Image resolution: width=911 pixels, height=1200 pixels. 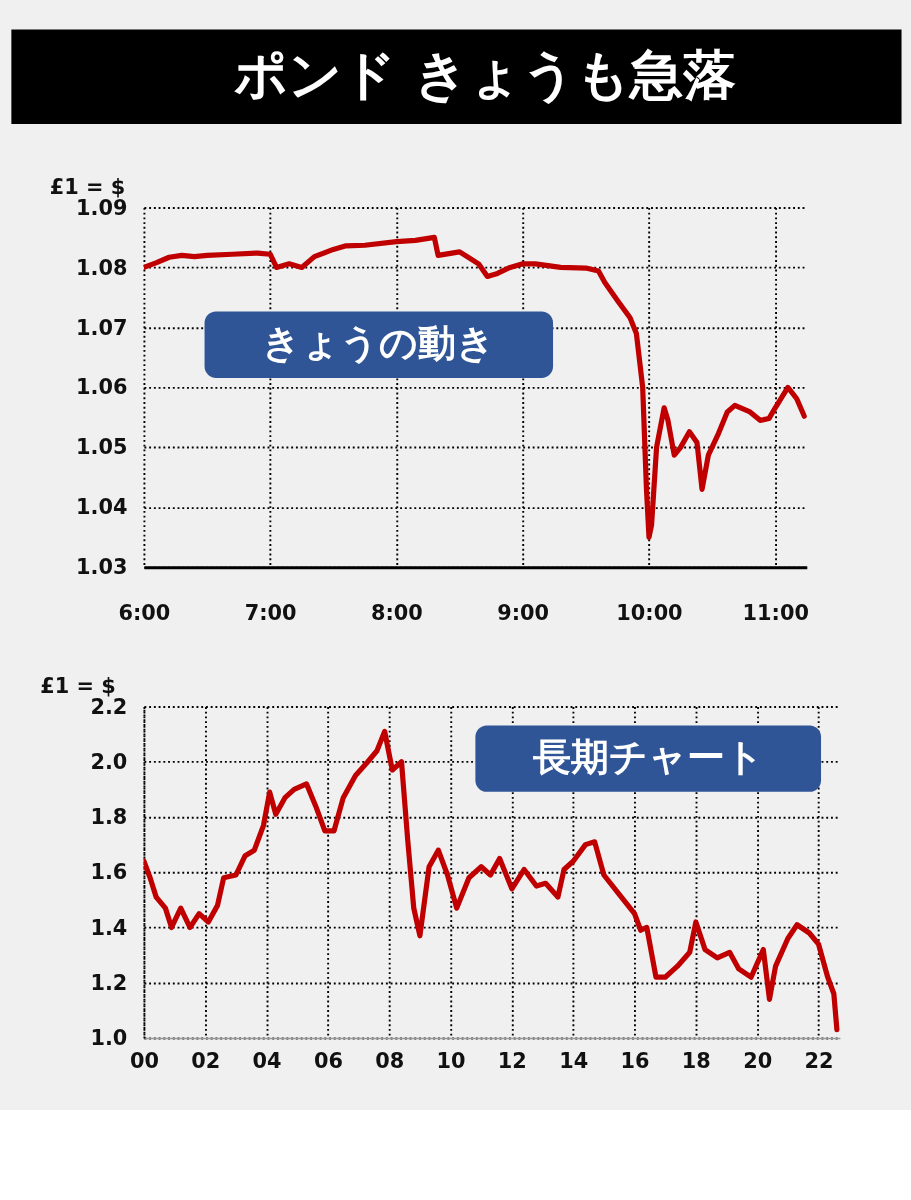 I want to click on x-tick-label: 8:00, so click(x=397, y=612).